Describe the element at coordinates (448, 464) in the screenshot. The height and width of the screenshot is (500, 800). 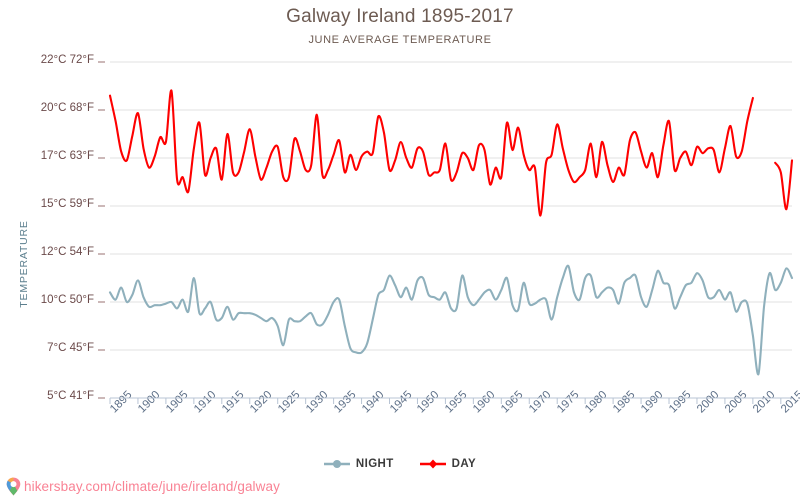
I see `legend-item-day: DAY` at that location.